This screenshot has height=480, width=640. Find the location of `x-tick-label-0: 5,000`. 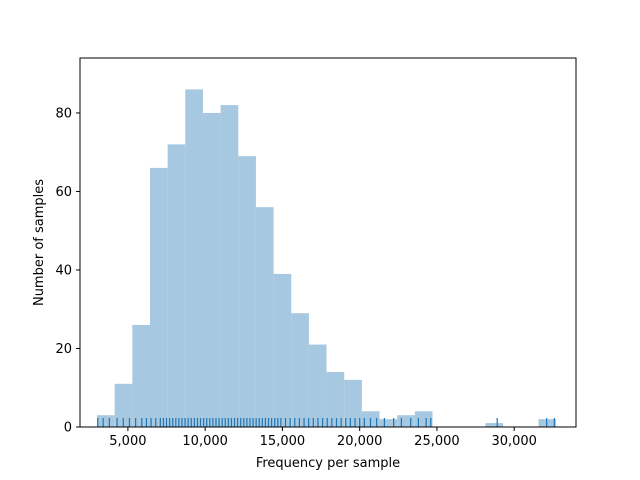

x-tick-label-0: 5,000 is located at coordinates (127, 441).